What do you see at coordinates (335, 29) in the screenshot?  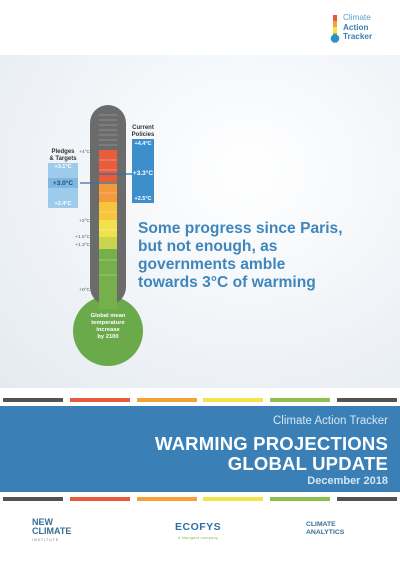 I see `thermometer-logo-icon` at bounding box center [335, 29].